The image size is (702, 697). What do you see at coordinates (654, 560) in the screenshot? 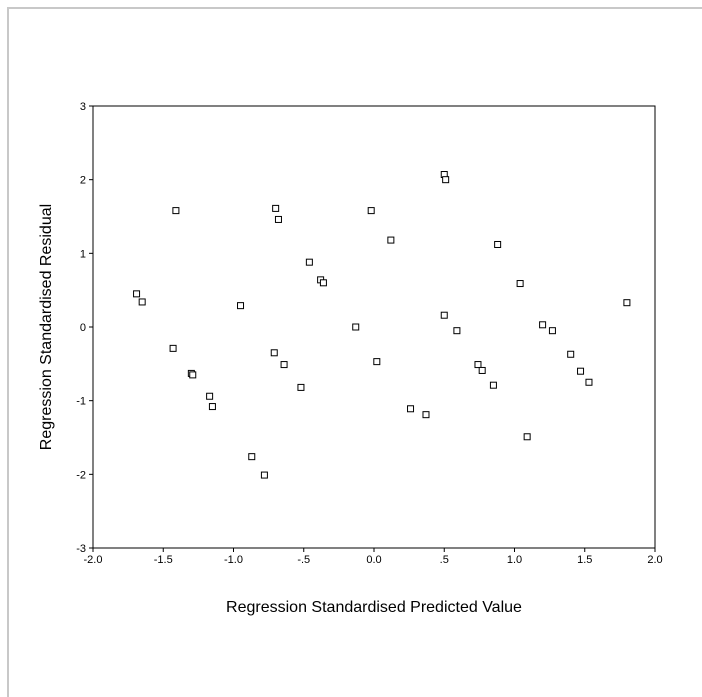
I see `x-tick-label: 2.0` at bounding box center [654, 560].